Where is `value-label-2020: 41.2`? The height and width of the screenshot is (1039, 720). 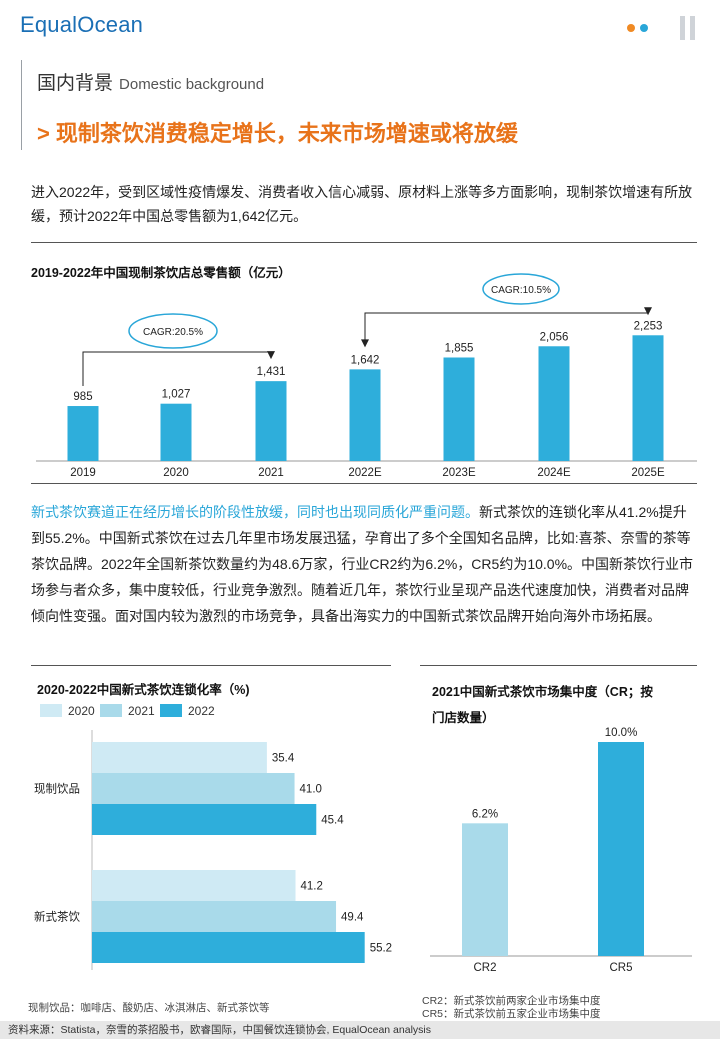
value-label-2020: 41.2 is located at coordinates (312, 887).